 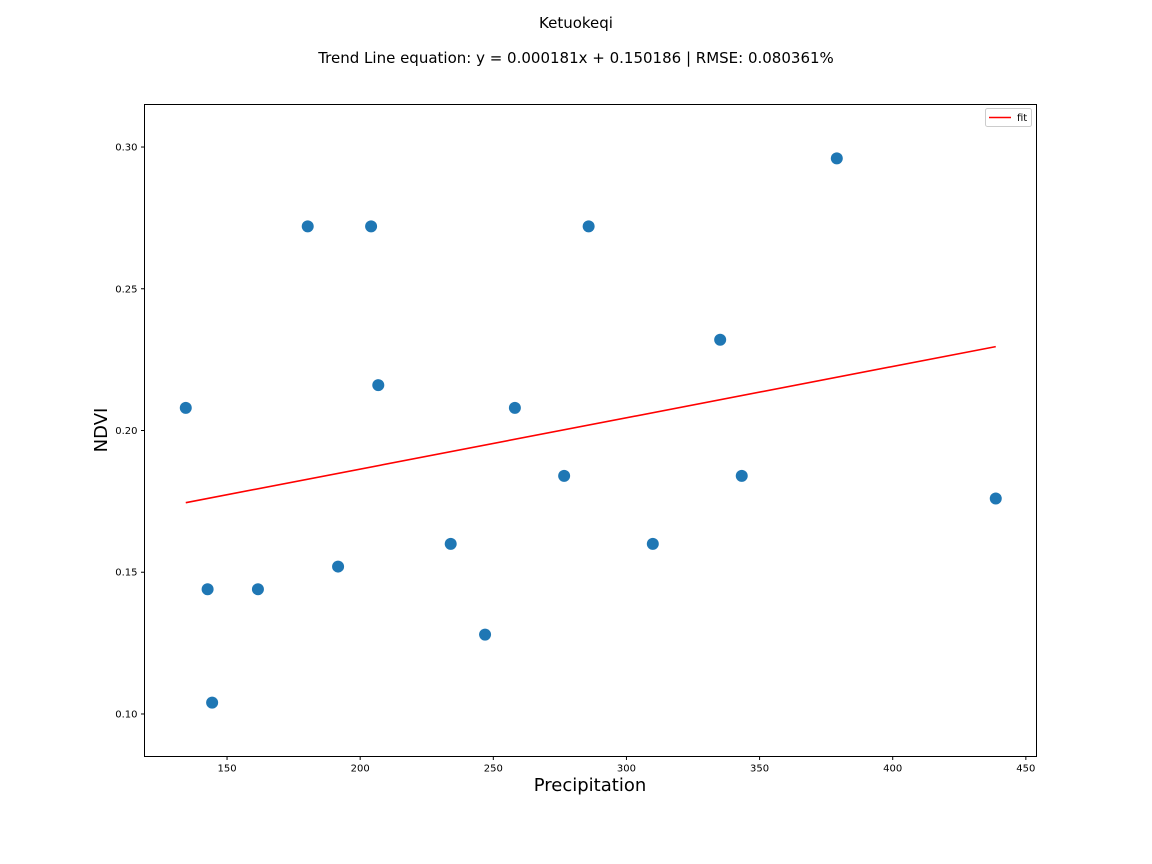 What do you see at coordinates (576, 23) in the screenshot?
I see `chart-title: Ketuokeqi` at bounding box center [576, 23].